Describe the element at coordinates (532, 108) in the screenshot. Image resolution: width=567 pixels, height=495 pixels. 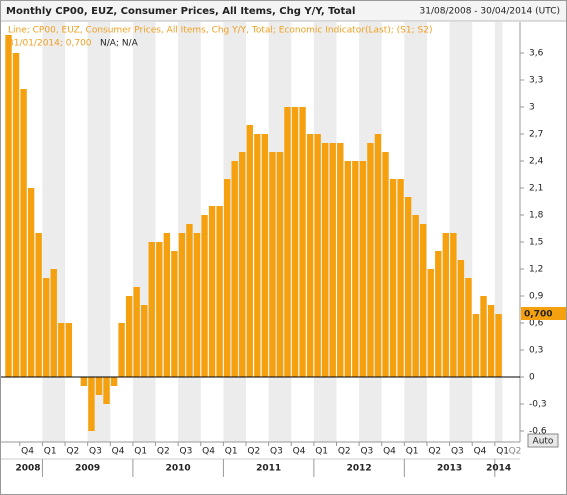
I see `y-tick-label: 3` at that location.